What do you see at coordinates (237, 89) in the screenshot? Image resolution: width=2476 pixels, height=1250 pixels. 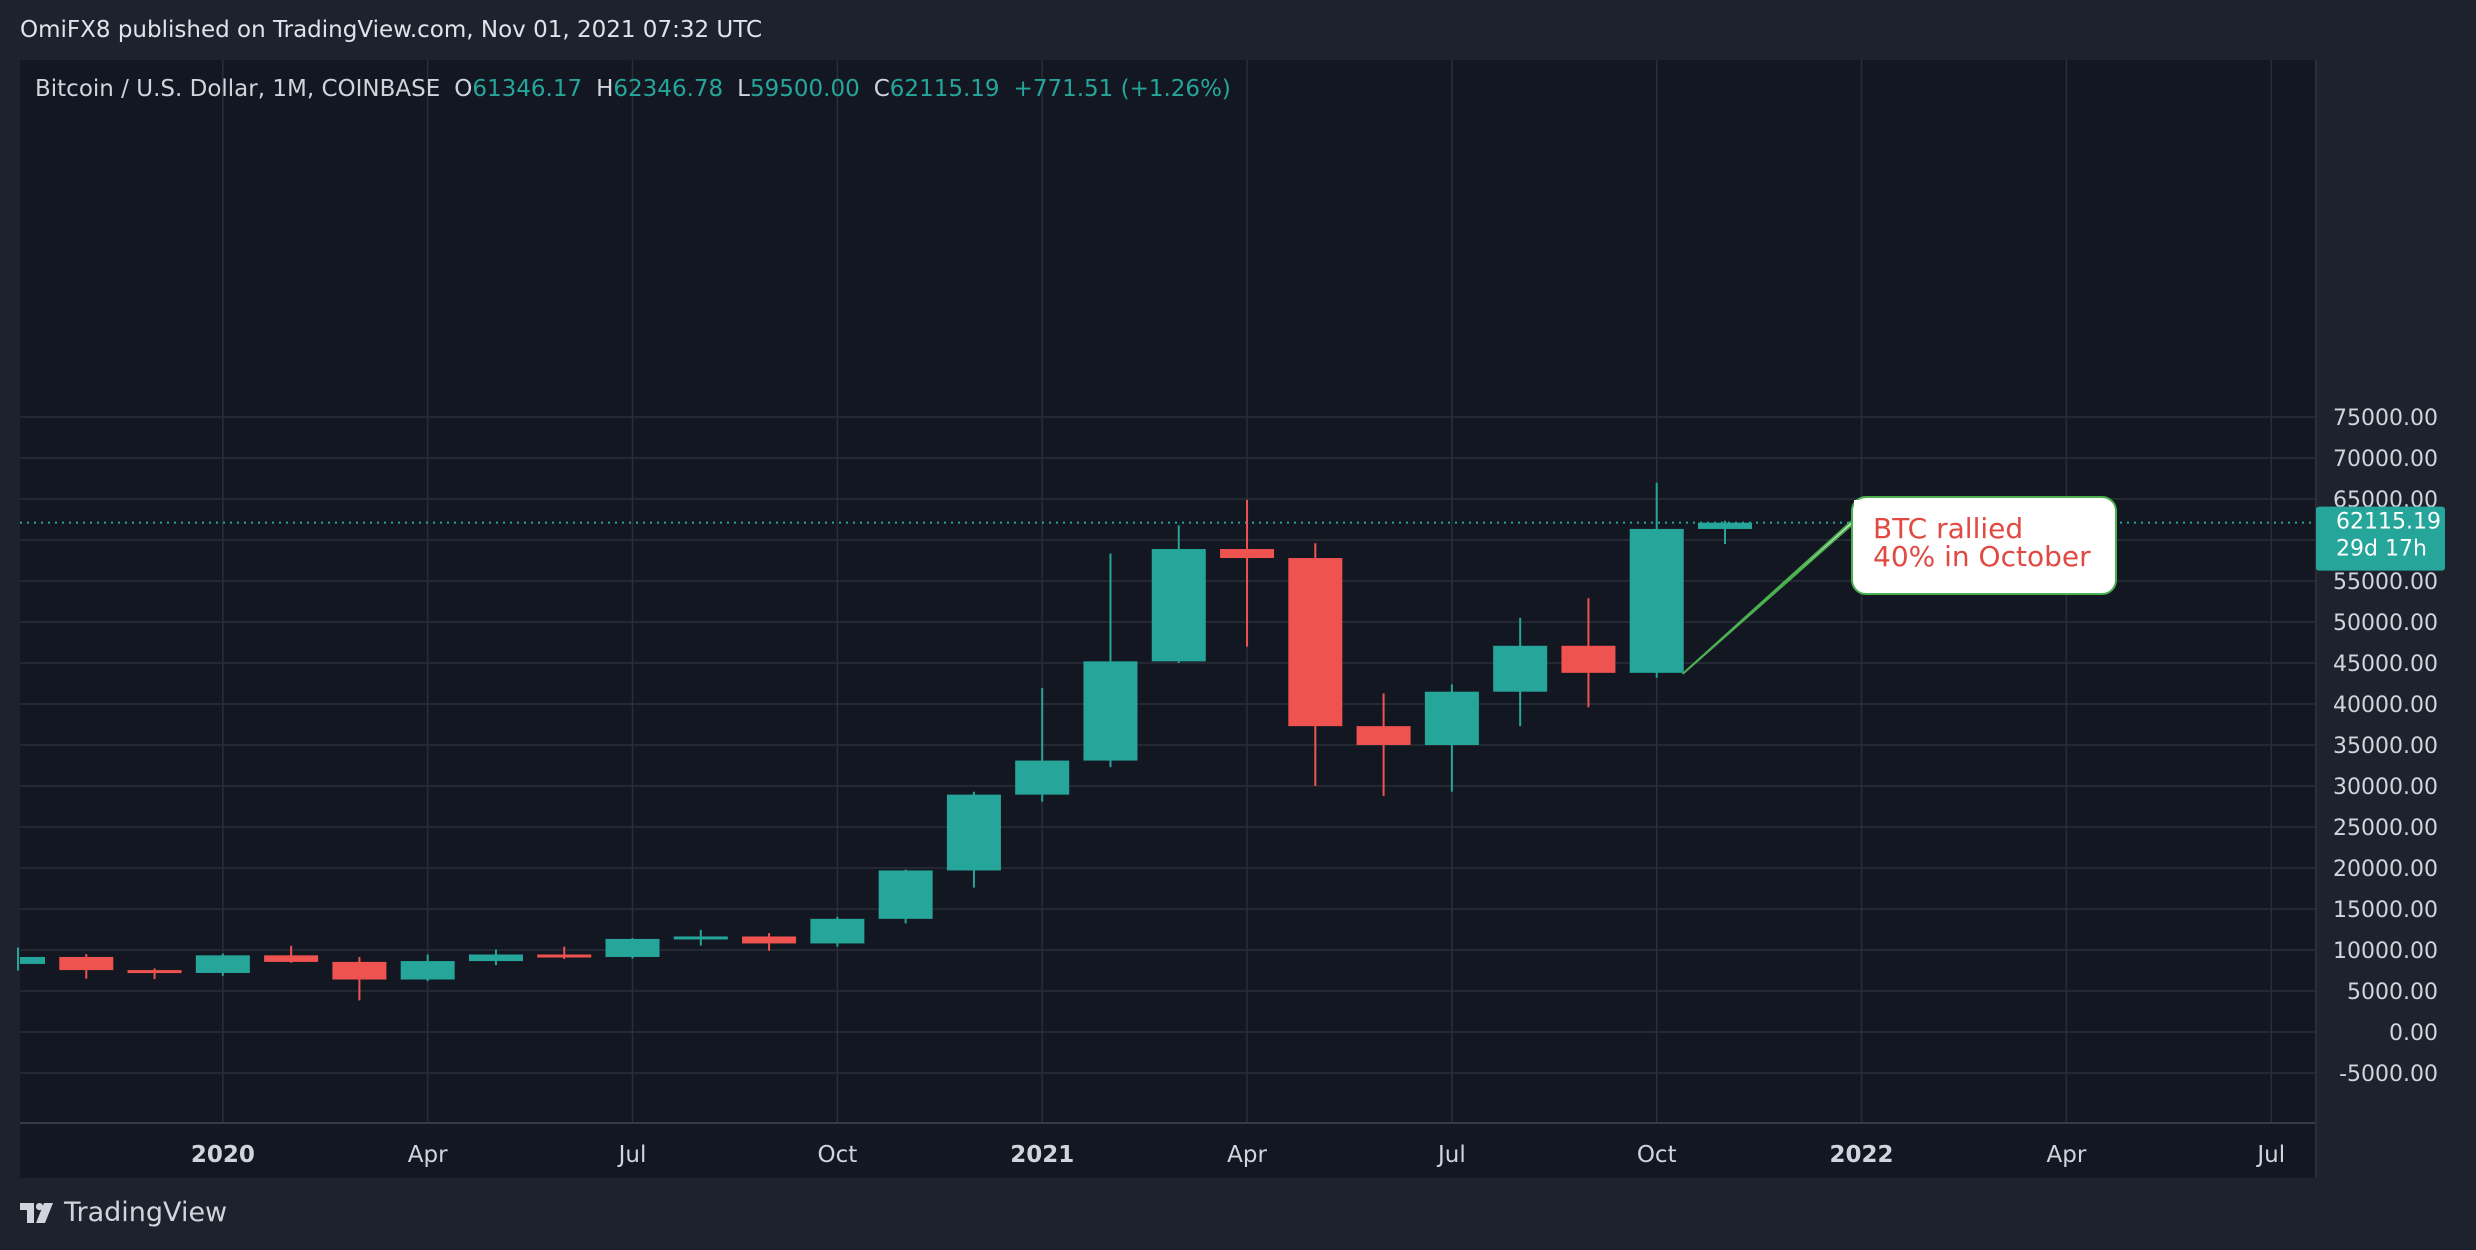 I see `legend-symbol: Bitcoin / U.S. Dollar, 1M, COINBASE` at bounding box center [237, 89].